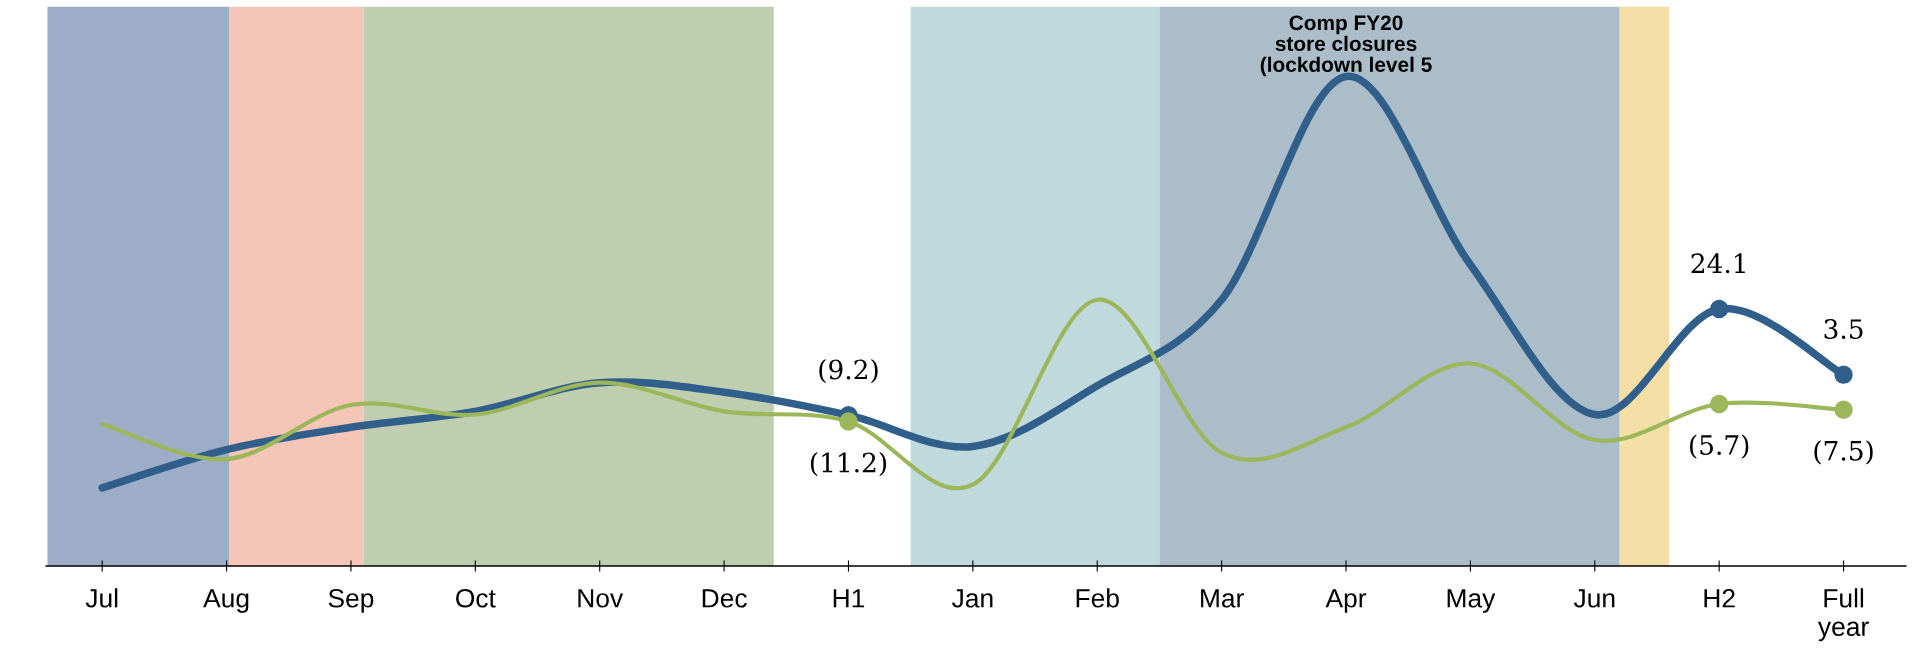  What do you see at coordinates (848, 371) in the screenshot?
I see `data-label: (9.2)` at bounding box center [848, 371].